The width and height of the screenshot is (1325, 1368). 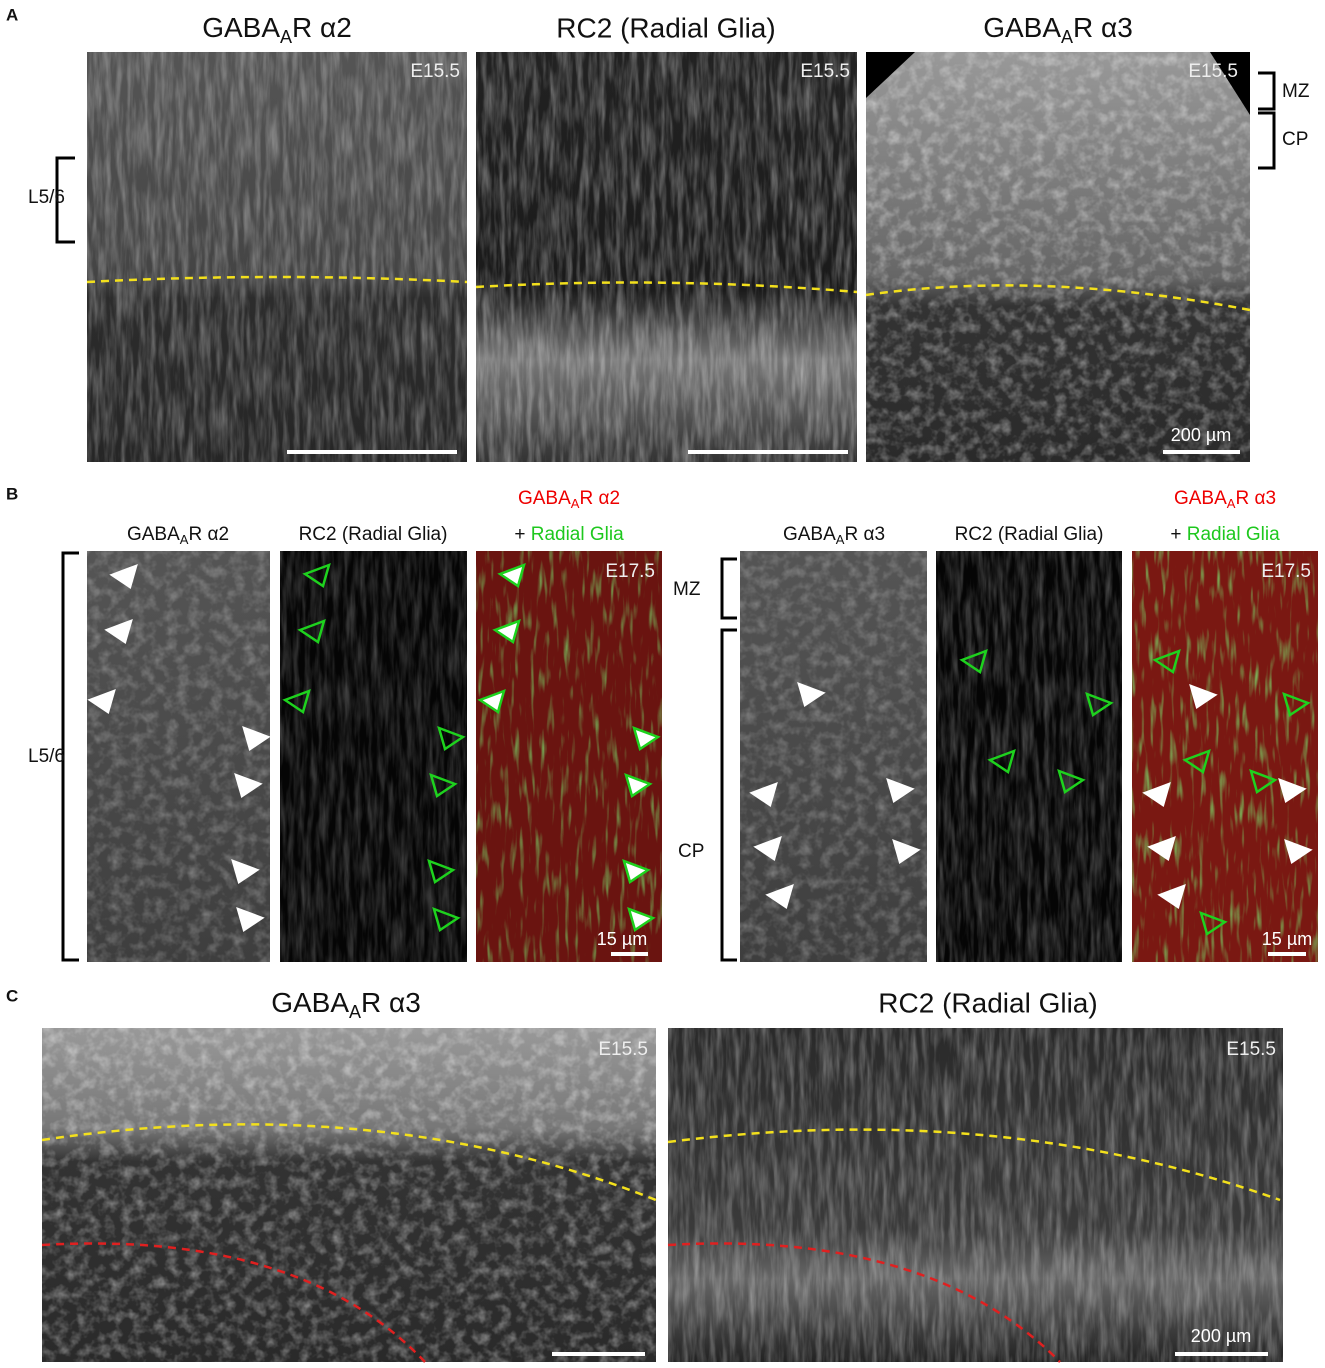 I want to click on panel-label: C, so click(x=12, y=995).